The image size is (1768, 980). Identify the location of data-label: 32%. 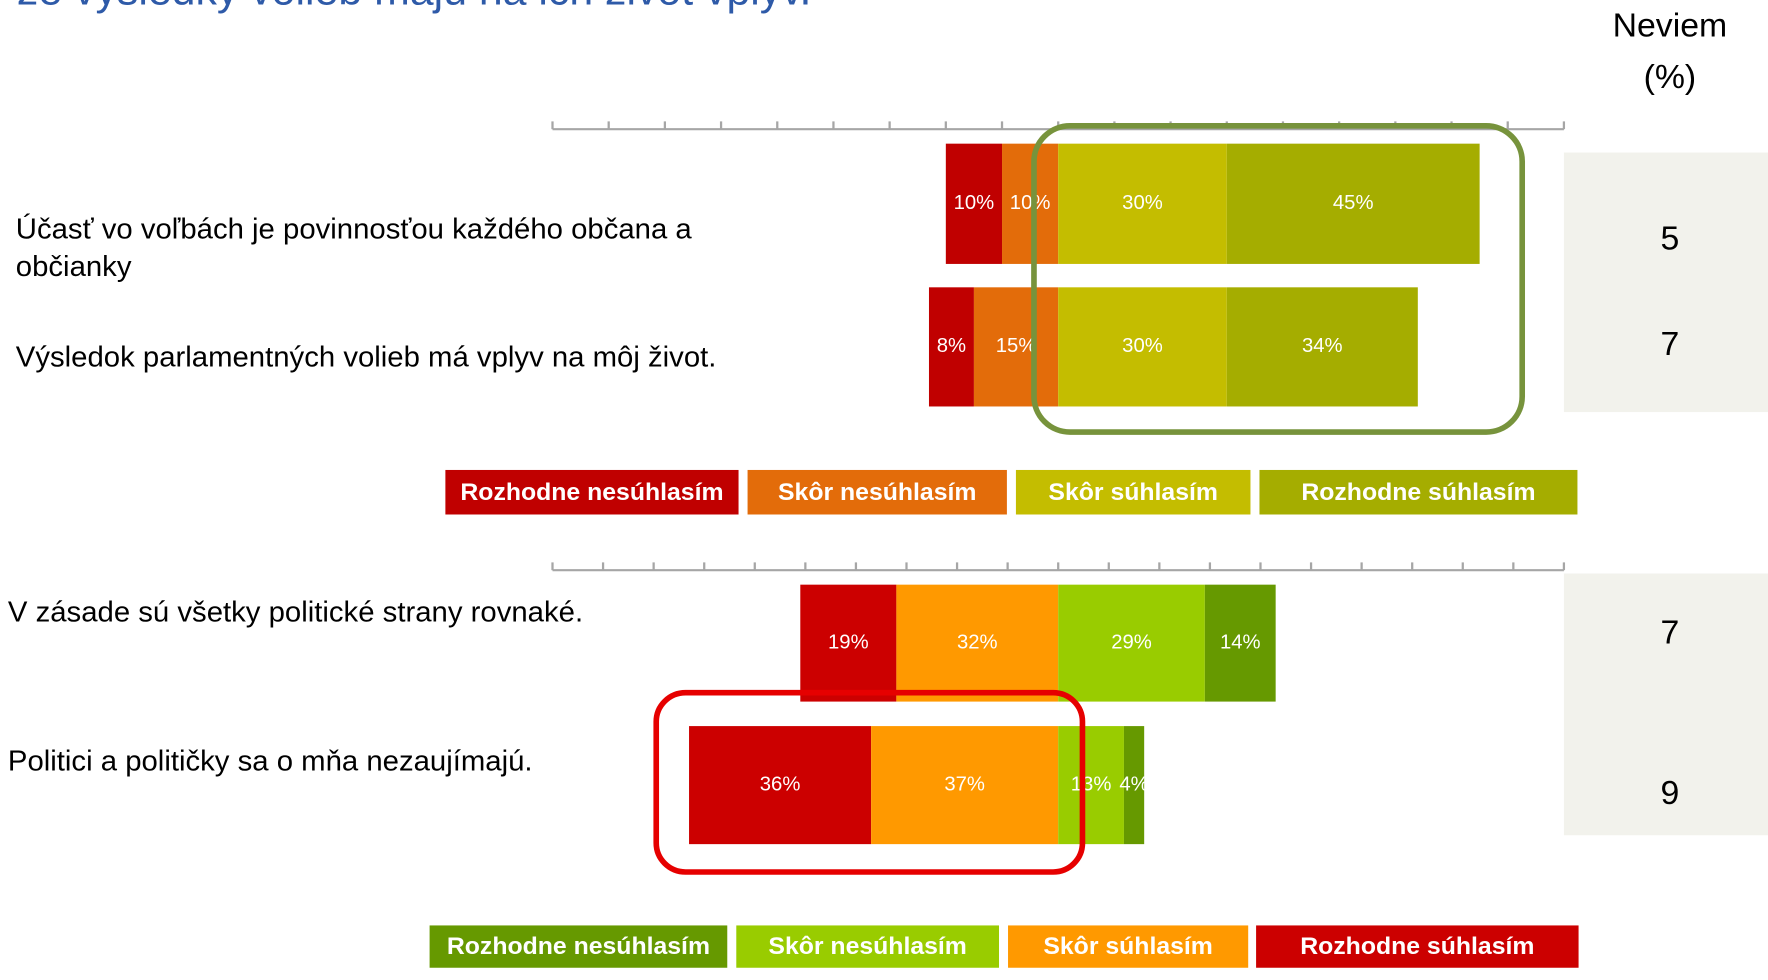
(977, 643).